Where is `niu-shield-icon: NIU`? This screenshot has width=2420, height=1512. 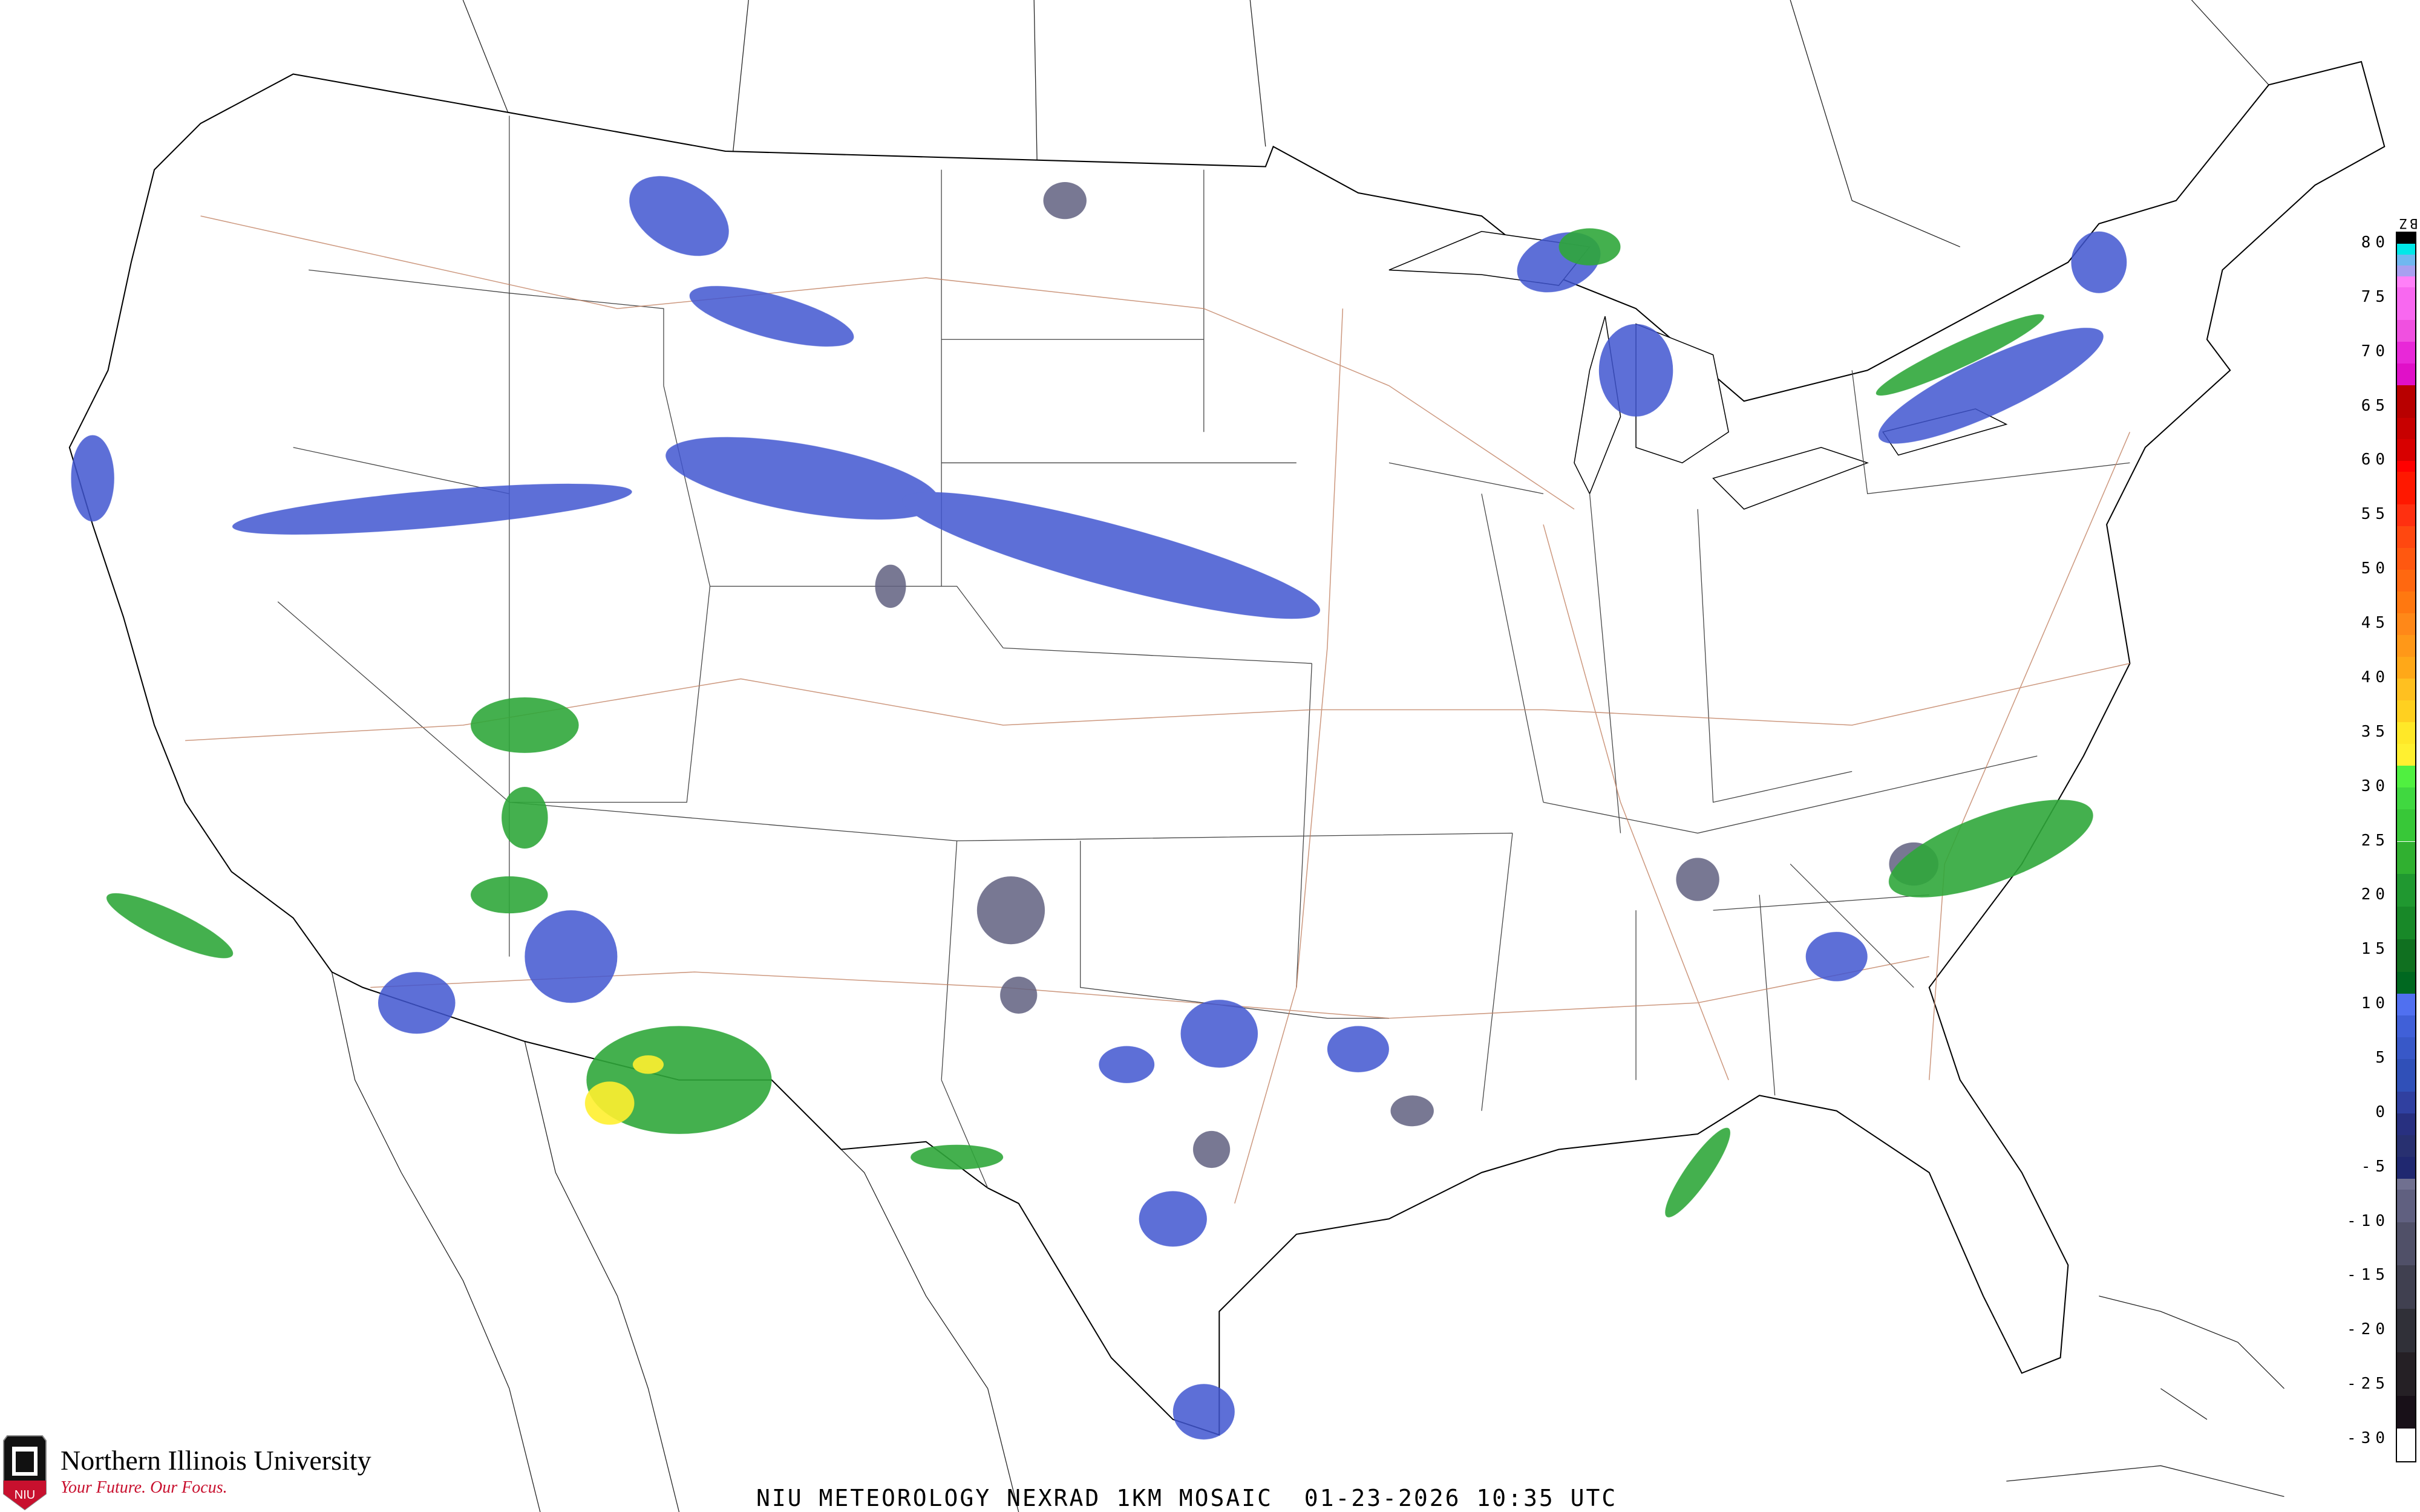
niu-shield-icon: NIU is located at coordinates (25, 1473).